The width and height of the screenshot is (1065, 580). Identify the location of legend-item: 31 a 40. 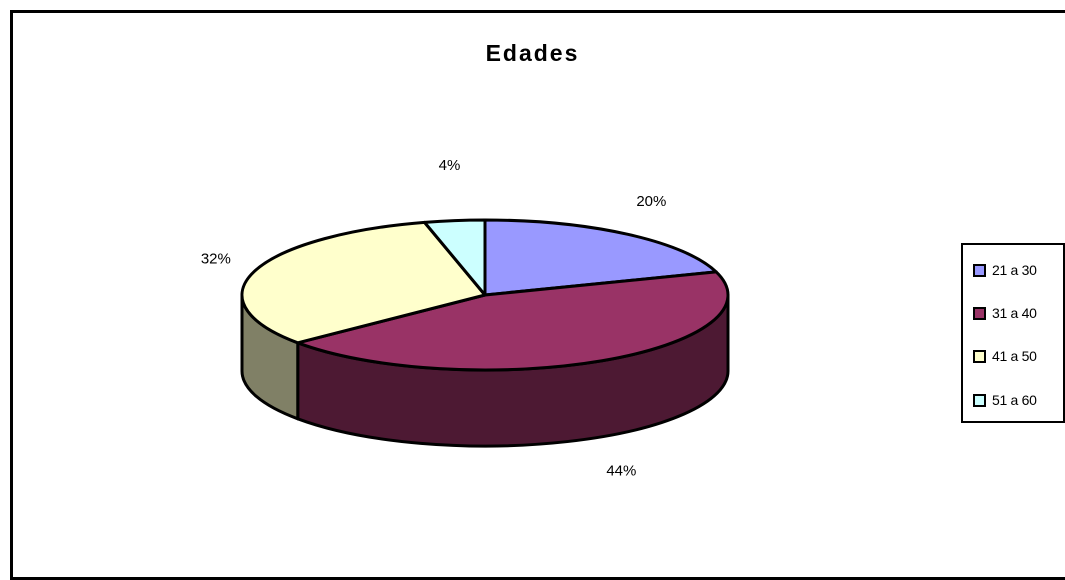
(1005, 313).